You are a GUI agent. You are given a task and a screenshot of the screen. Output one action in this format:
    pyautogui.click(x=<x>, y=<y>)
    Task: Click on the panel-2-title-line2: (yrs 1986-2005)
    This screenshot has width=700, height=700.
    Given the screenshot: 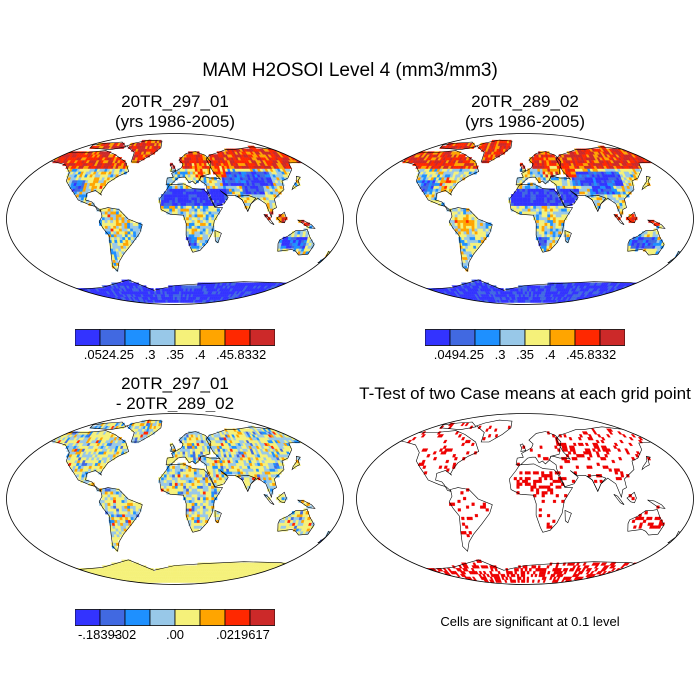 What is the action you would take?
    pyautogui.click(x=524, y=121)
    